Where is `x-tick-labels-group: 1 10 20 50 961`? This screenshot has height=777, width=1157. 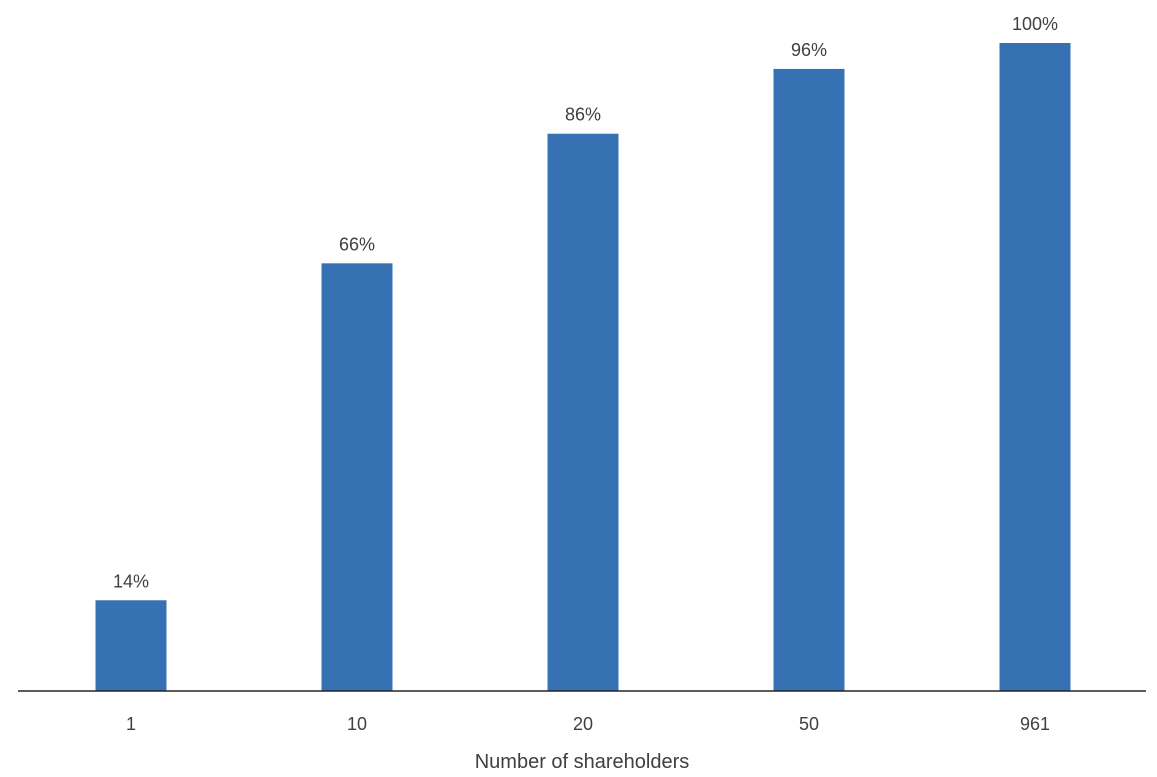 x-tick-labels-group: 1 10 20 50 961 is located at coordinates (588, 724).